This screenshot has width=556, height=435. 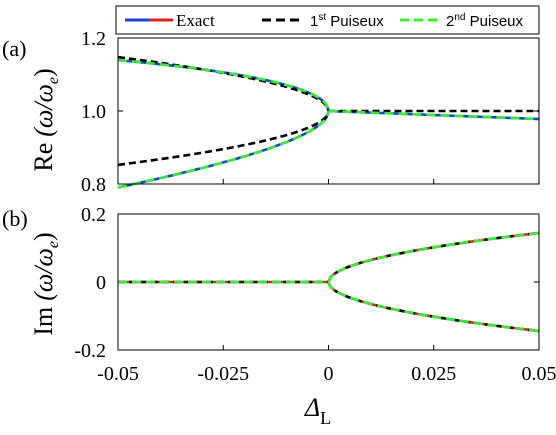 I want to click on legend-label-puiseux1-tail: Puiseux, so click(x=355, y=21).